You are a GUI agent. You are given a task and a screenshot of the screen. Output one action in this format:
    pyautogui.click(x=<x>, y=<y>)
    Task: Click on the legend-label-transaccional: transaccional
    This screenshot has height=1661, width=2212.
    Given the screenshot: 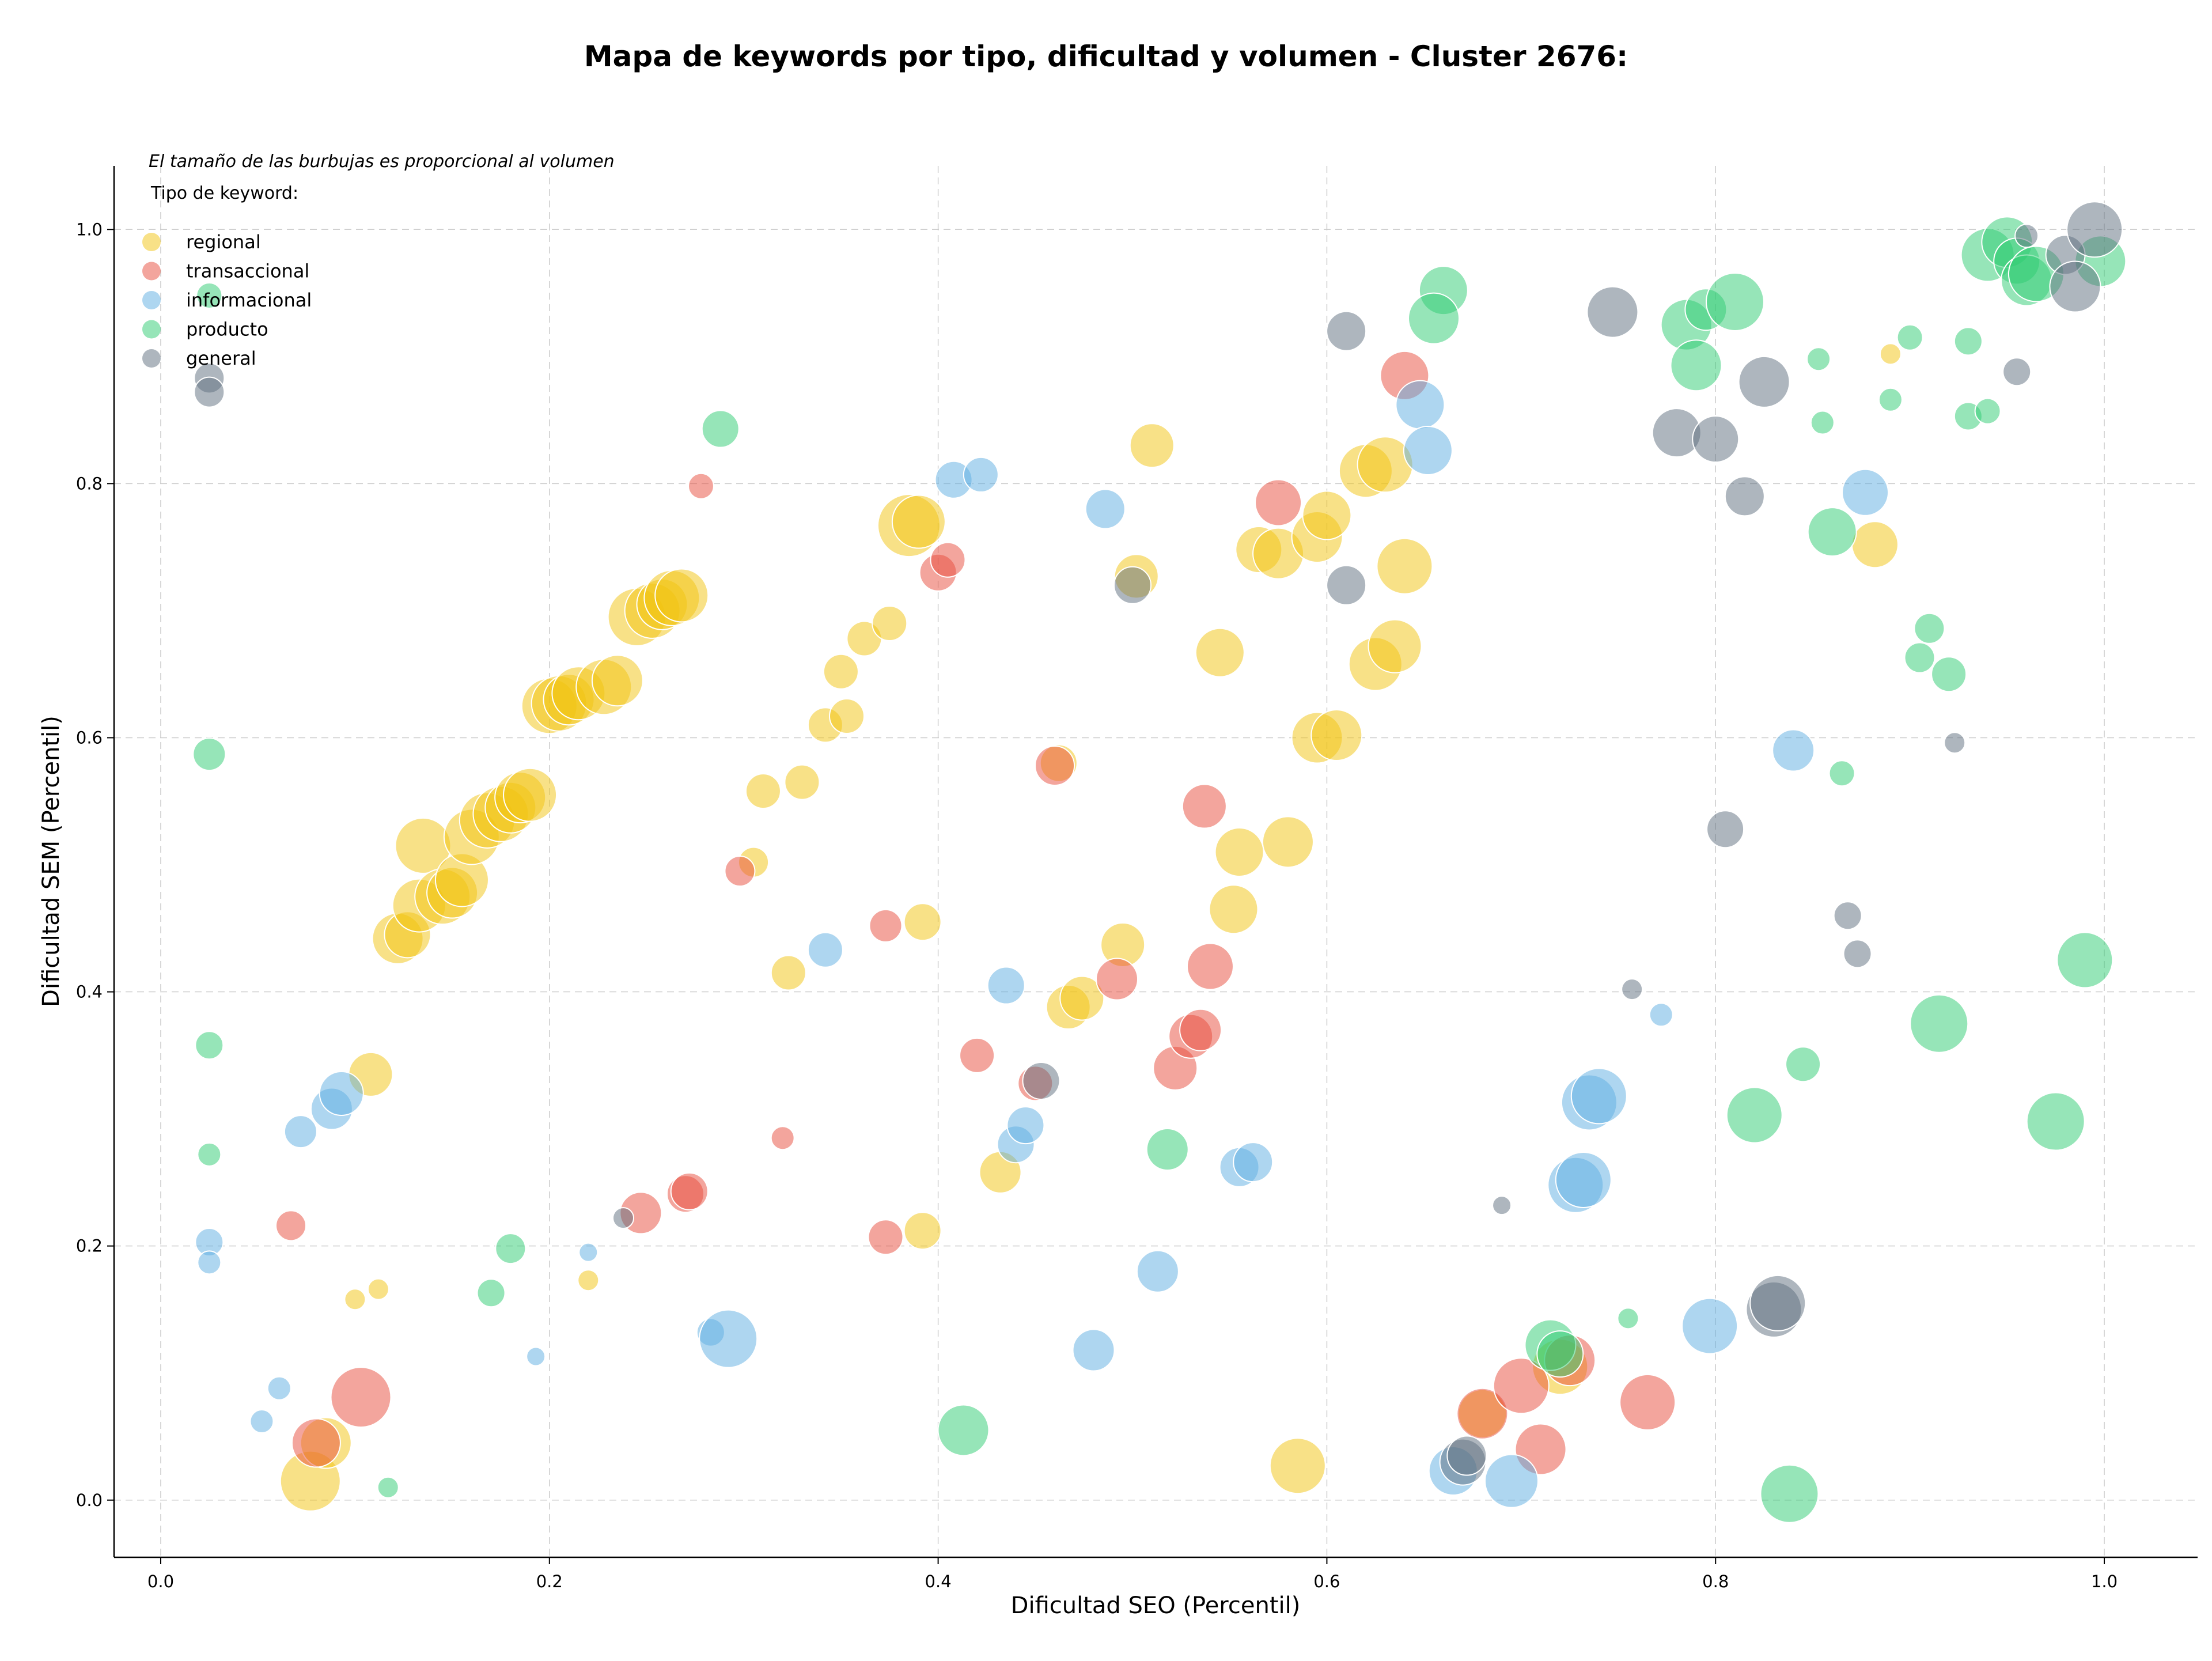 What is the action you would take?
    pyautogui.click(x=247, y=271)
    